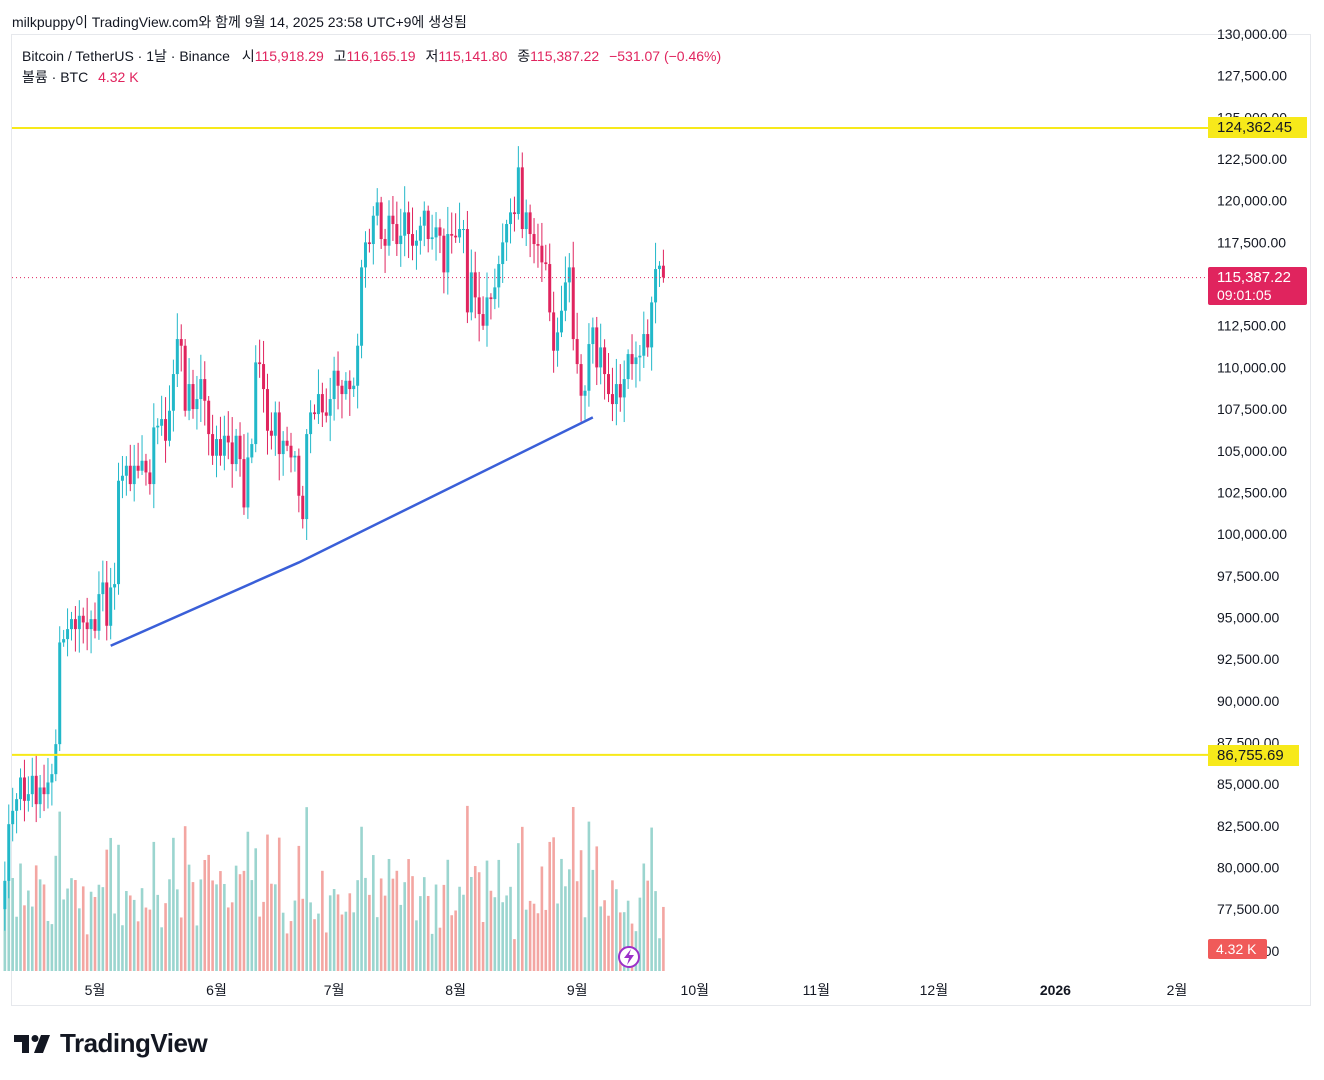 The image size is (1324, 1080). Describe the element at coordinates (665, 56) in the screenshot. I see `legend-change-value: −531.07 (−0.46%)` at that location.